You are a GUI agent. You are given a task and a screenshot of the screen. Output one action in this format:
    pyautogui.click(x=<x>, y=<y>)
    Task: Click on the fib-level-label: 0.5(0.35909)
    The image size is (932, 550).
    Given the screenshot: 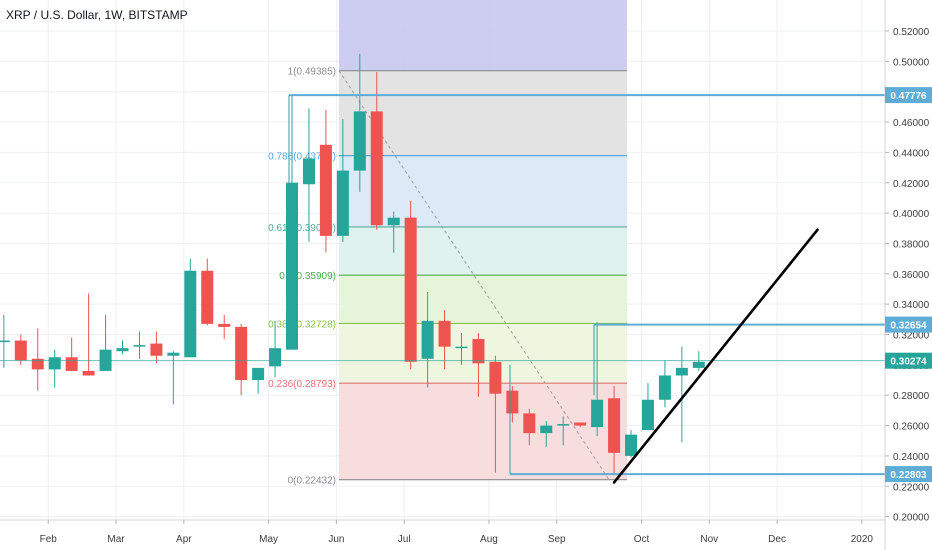 What is the action you would take?
    pyautogui.click(x=307, y=276)
    